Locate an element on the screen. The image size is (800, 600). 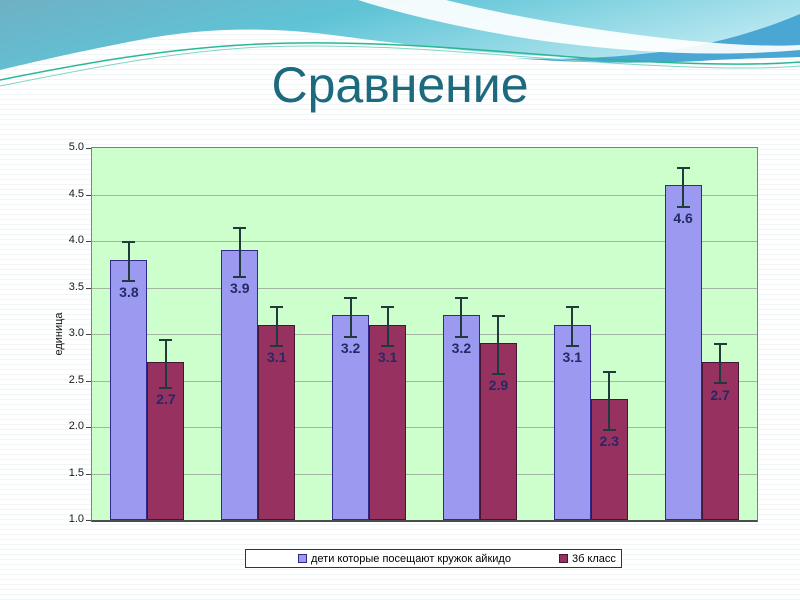
y-tick-label: 2.5 is located at coordinates (76, 379).